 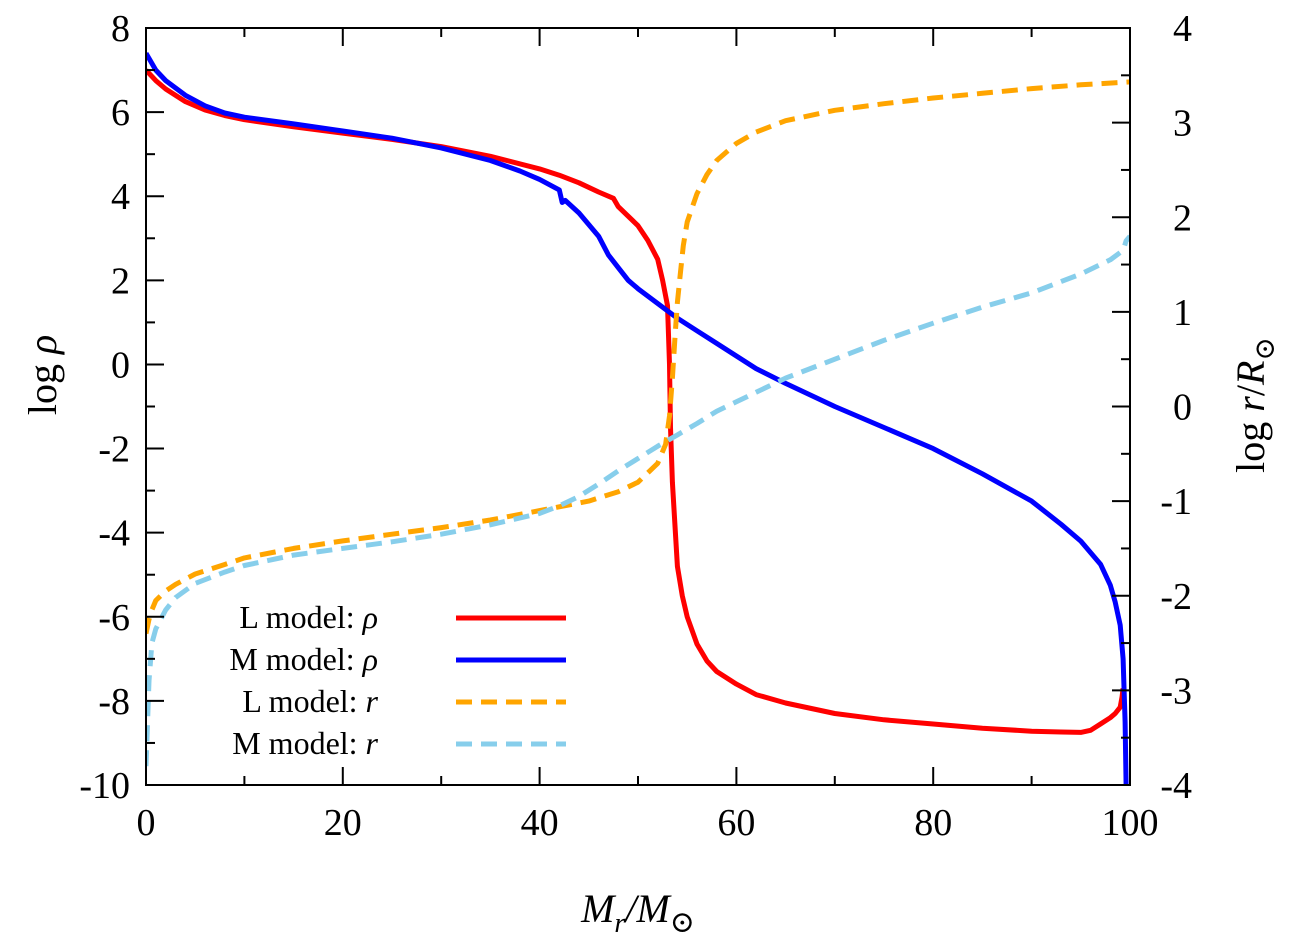 I want to click on legend-label-3: L model: r, so click(x=310, y=701).